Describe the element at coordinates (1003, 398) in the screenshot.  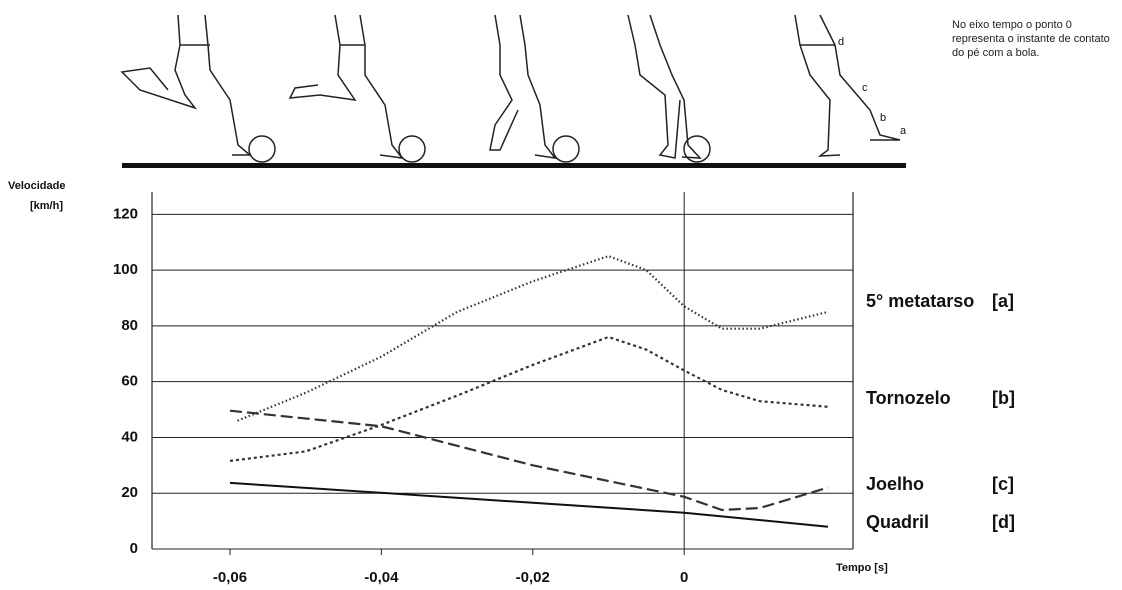
I see `series-tag: [b]` at that location.